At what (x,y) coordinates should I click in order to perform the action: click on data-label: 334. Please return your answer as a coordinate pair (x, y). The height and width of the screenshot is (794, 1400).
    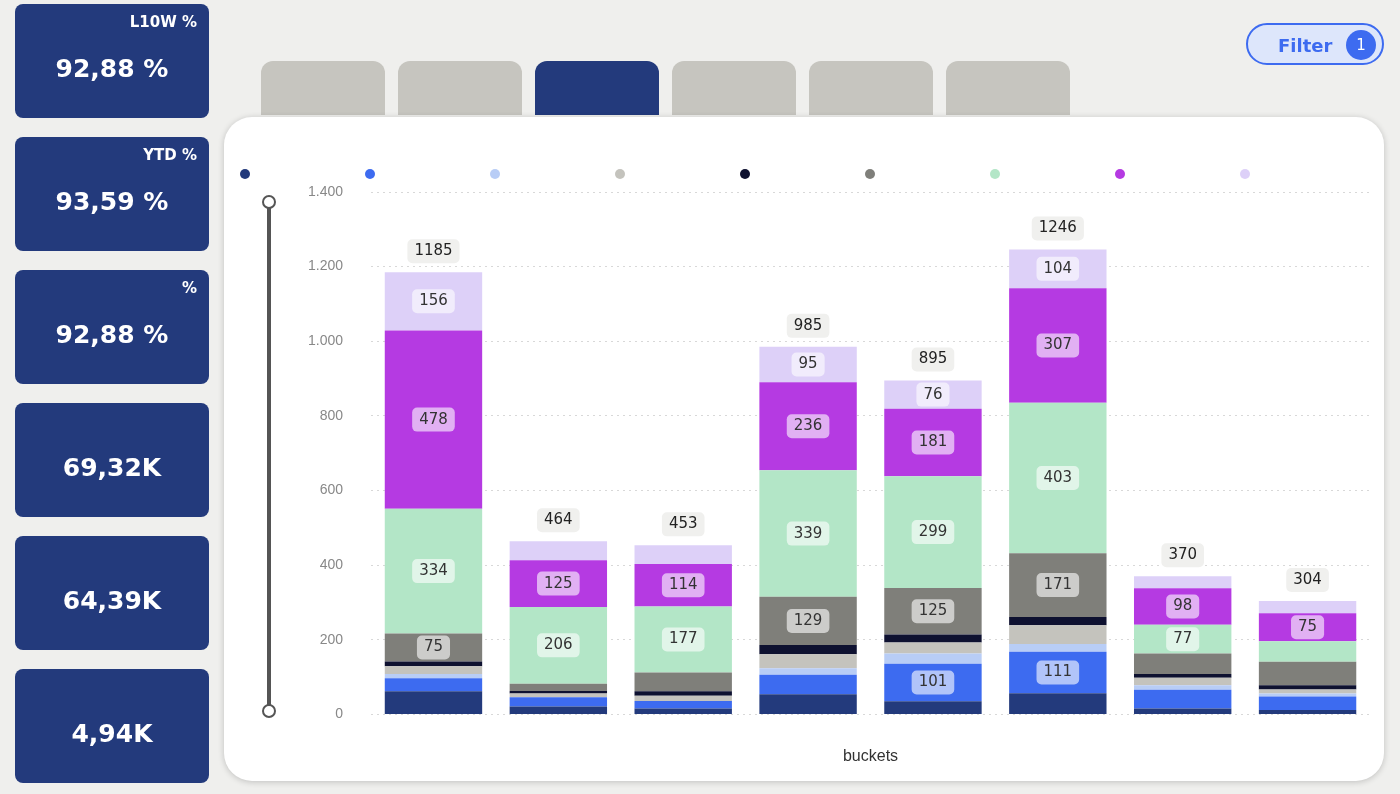
    Looking at the image, I should click on (433, 570).